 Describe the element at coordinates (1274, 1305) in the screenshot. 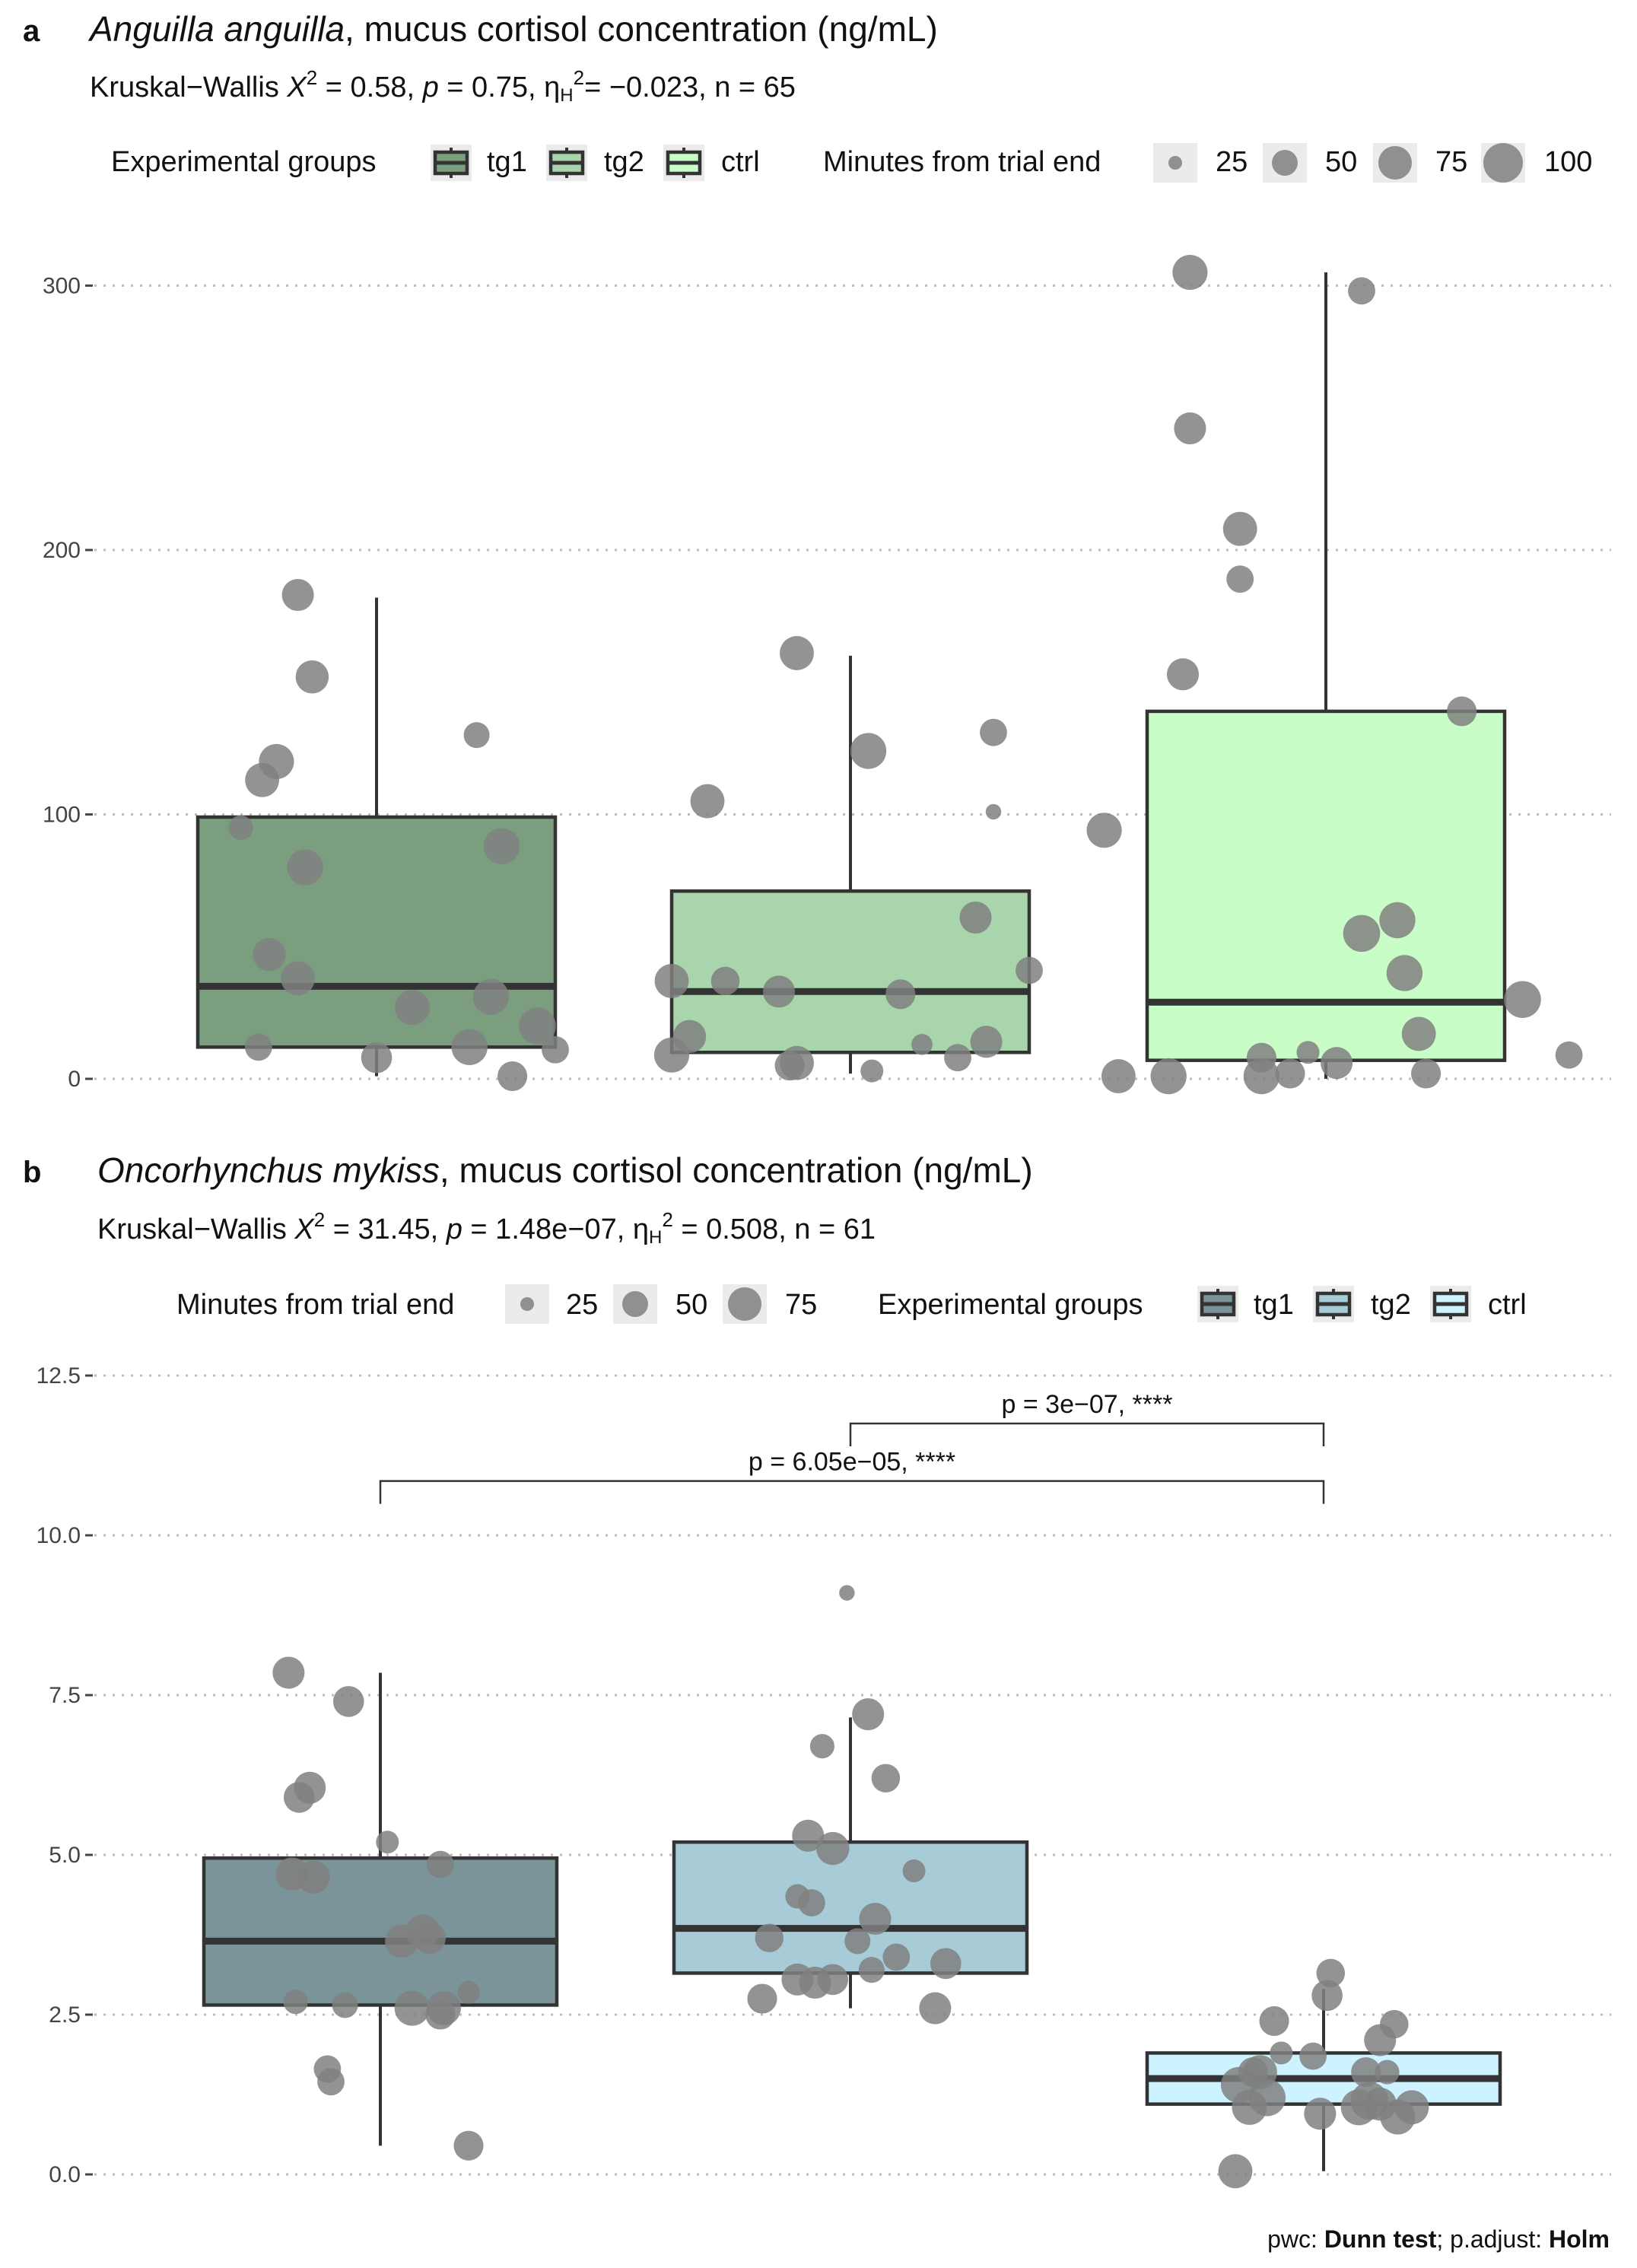

I see `legend-label-tg1: tg1` at that location.